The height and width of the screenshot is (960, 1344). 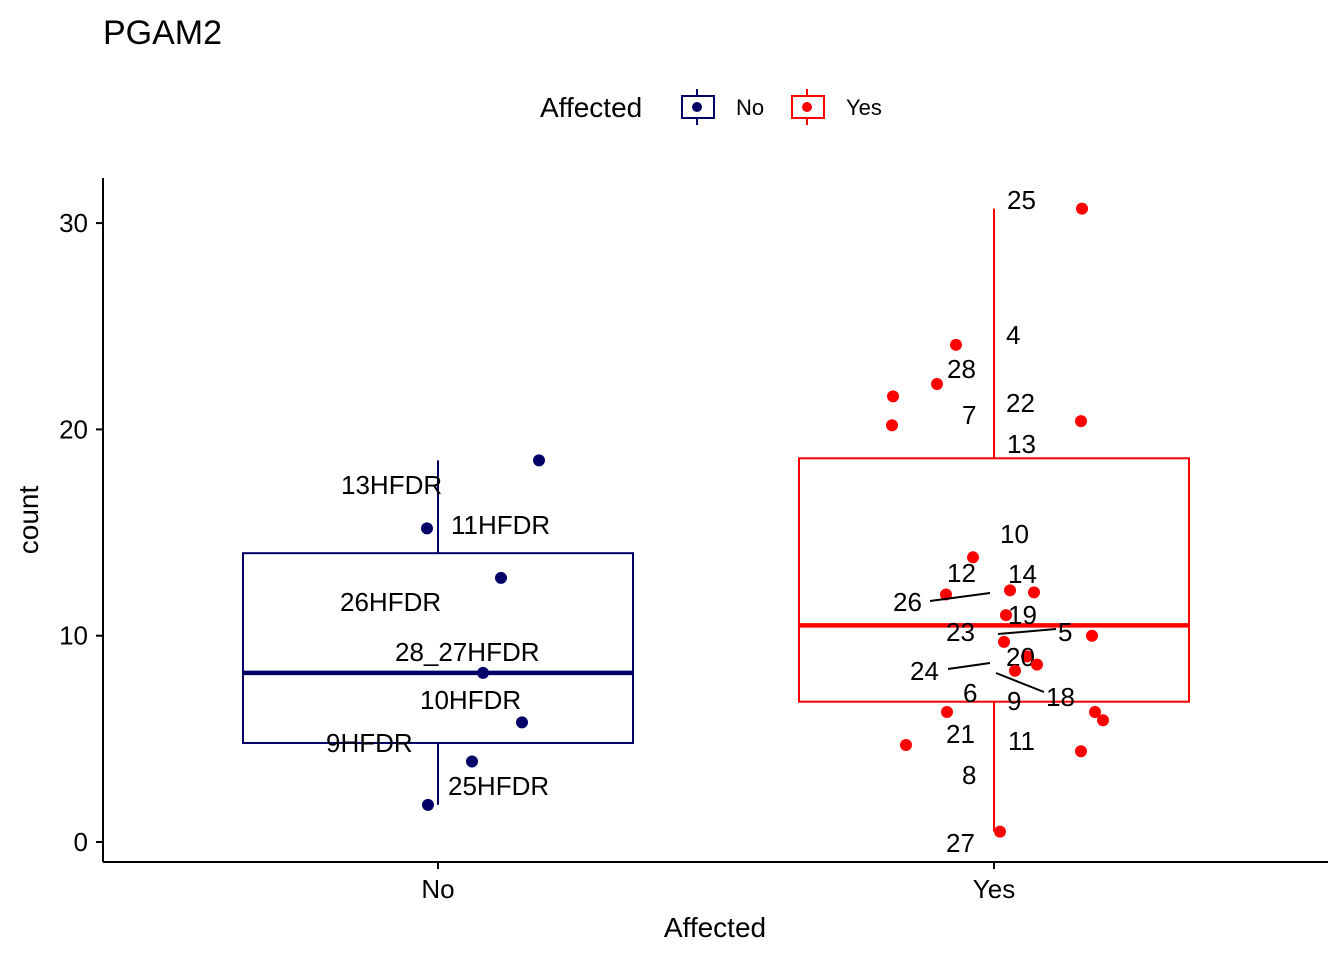 What do you see at coordinates (81, 842) in the screenshot?
I see `y-tick-label: 0` at bounding box center [81, 842].